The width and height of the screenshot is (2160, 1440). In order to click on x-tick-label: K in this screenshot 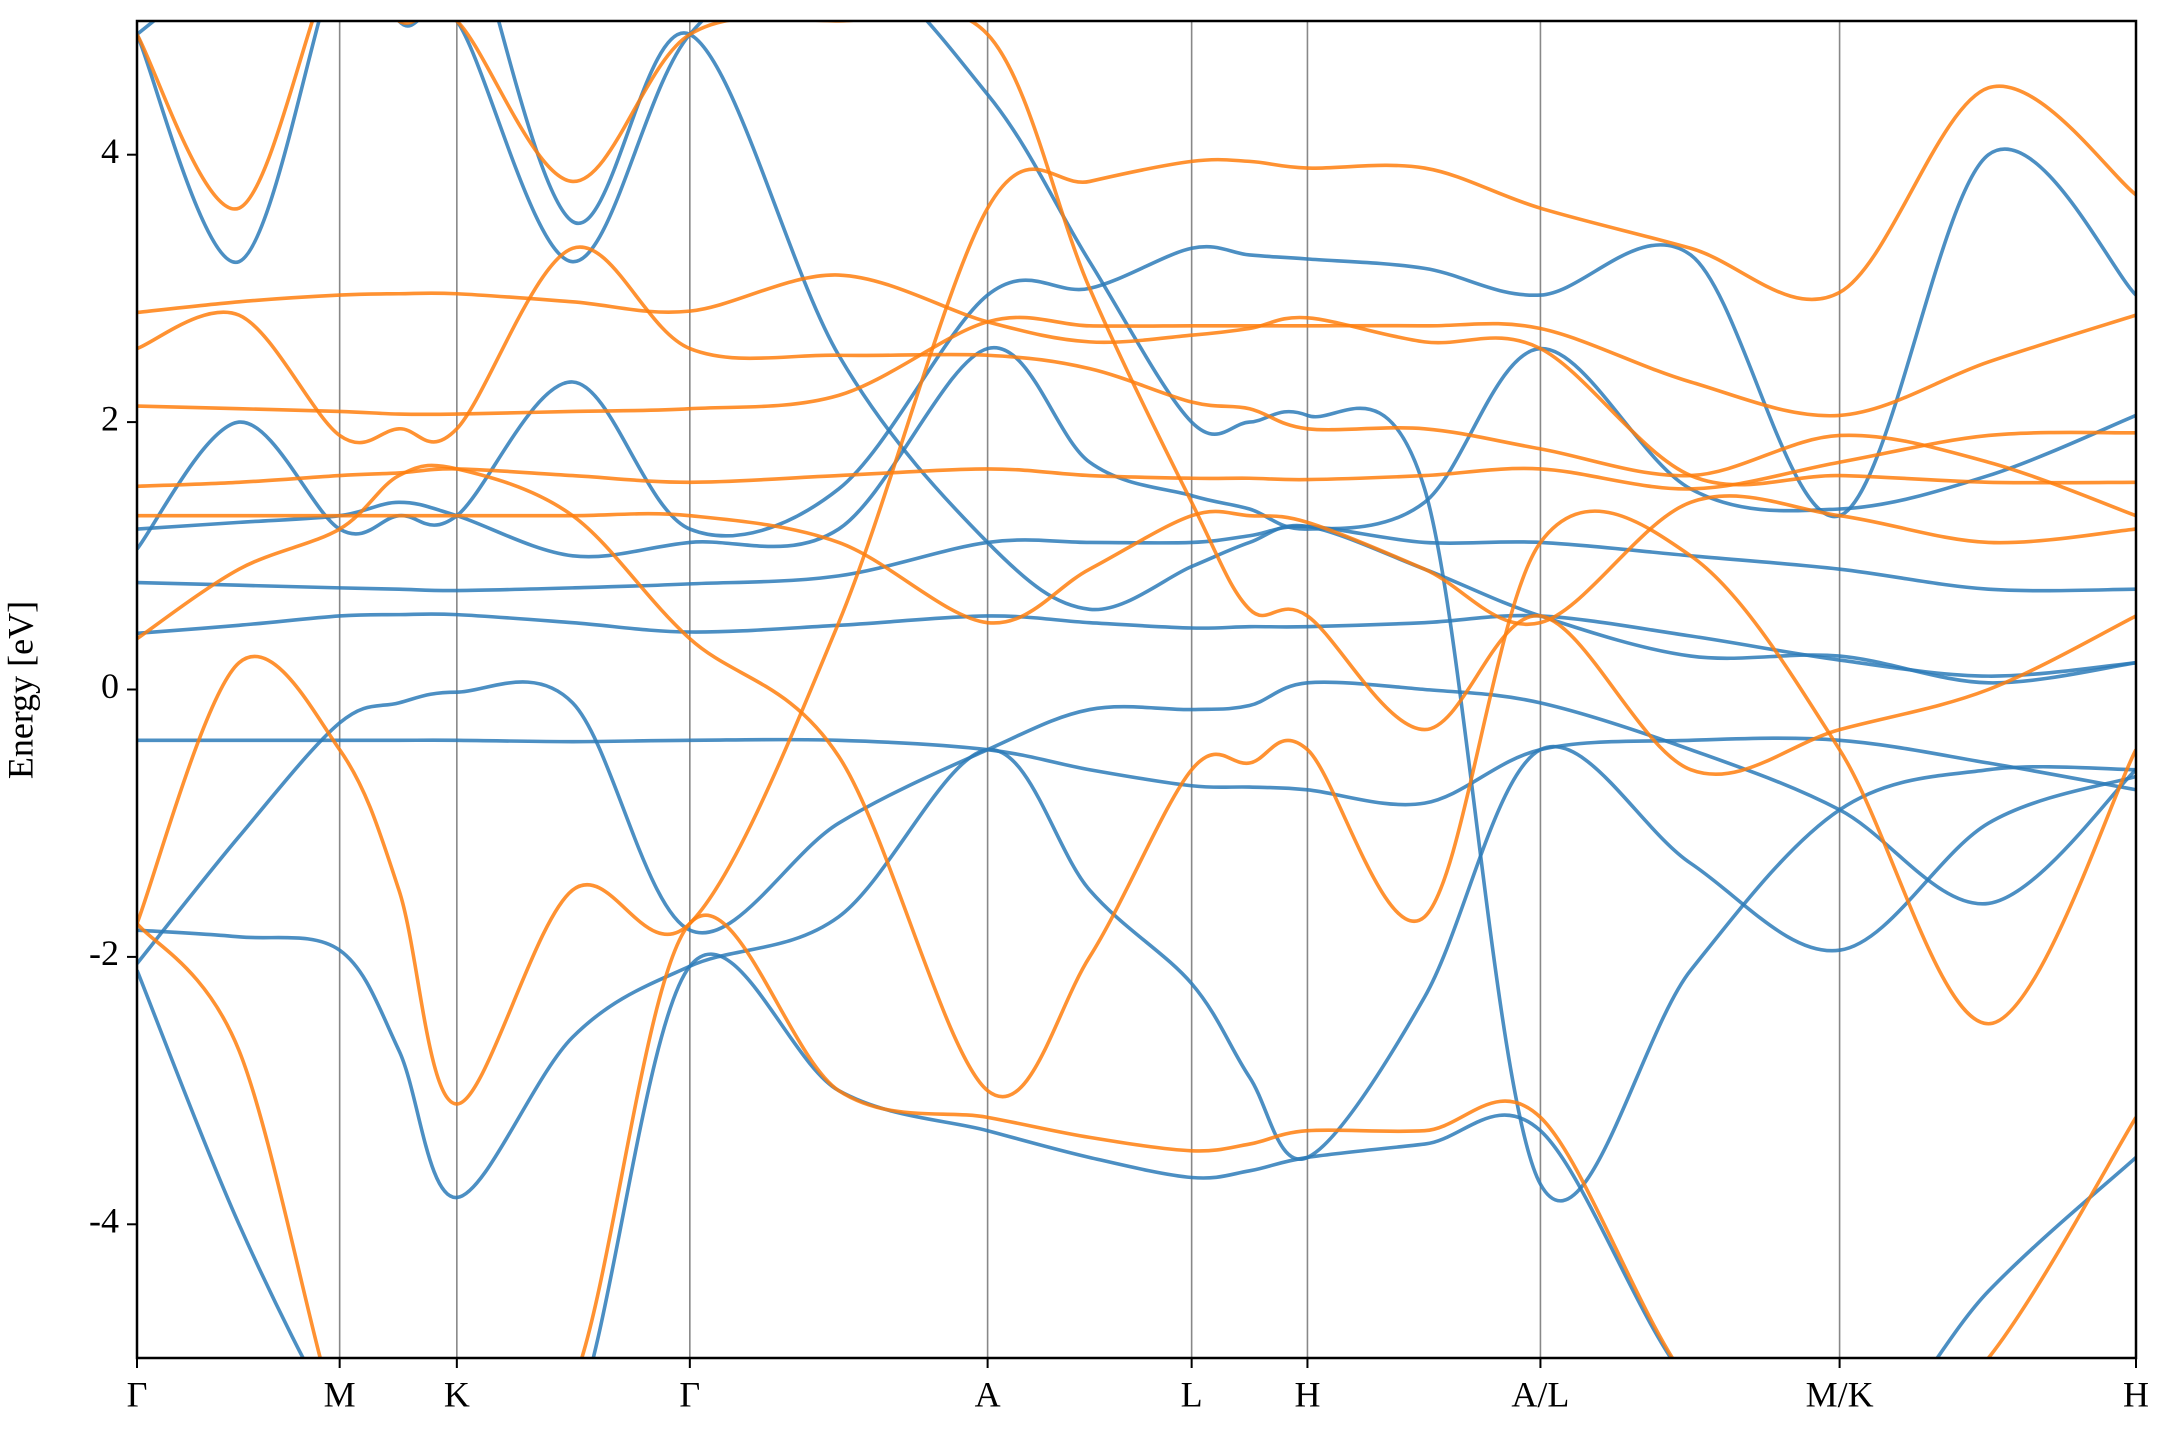, I will do `click(457, 1394)`.